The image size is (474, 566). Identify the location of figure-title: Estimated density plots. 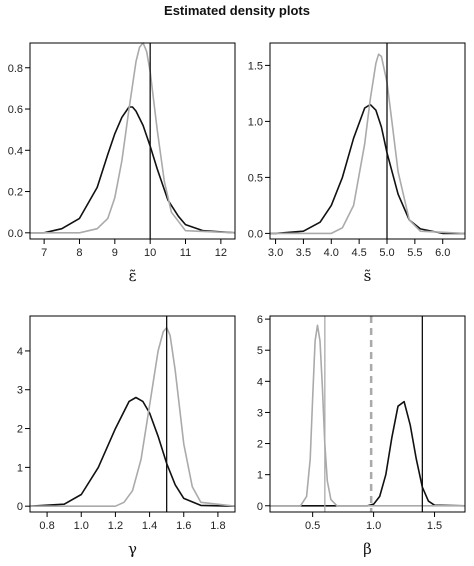
(237, 10).